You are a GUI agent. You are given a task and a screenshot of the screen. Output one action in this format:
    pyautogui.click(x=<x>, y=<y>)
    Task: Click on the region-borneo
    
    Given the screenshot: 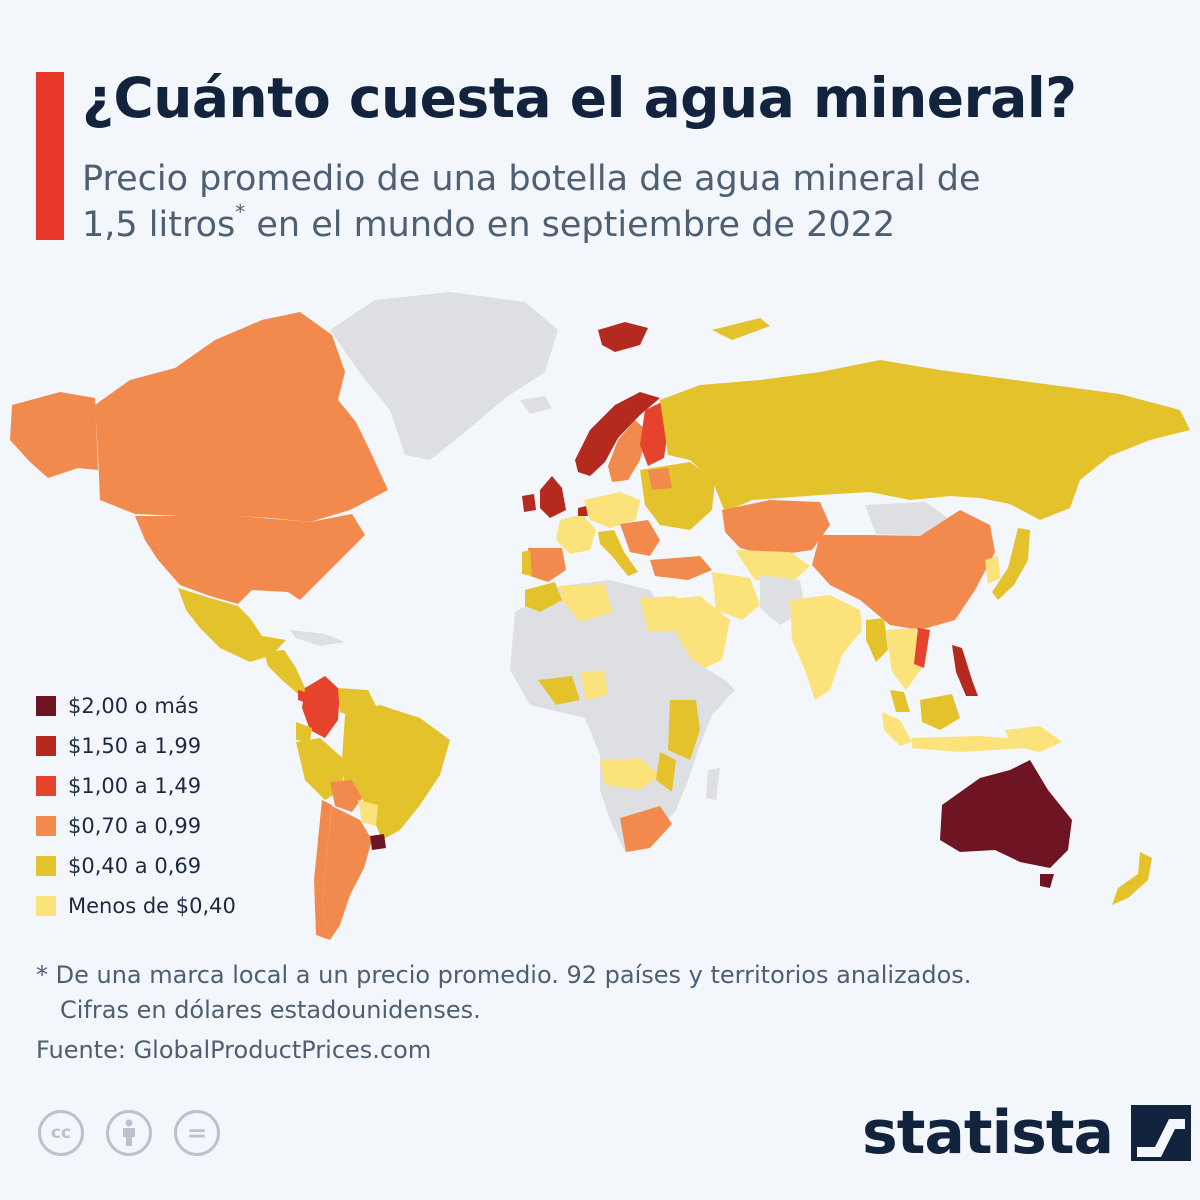 What is the action you would take?
    pyautogui.click(x=940, y=712)
    